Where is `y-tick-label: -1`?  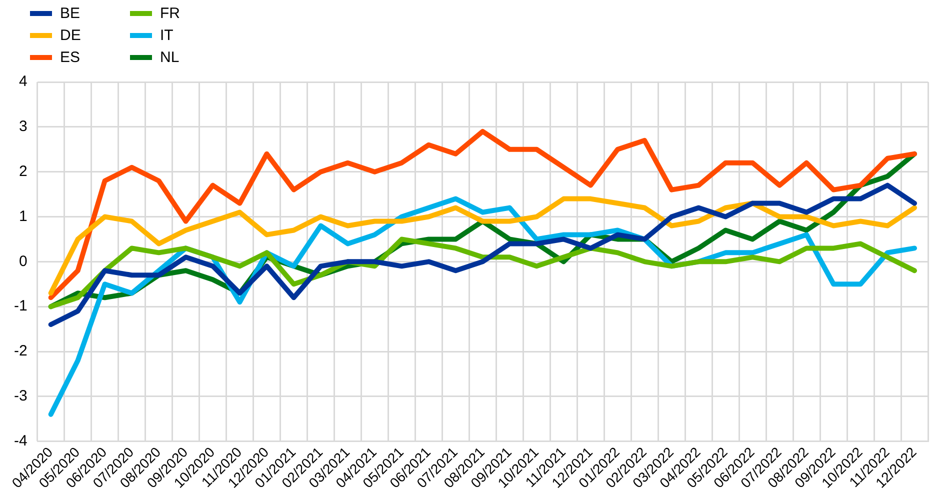
y-tick-label: -1 is located at coordinates (21, 306).